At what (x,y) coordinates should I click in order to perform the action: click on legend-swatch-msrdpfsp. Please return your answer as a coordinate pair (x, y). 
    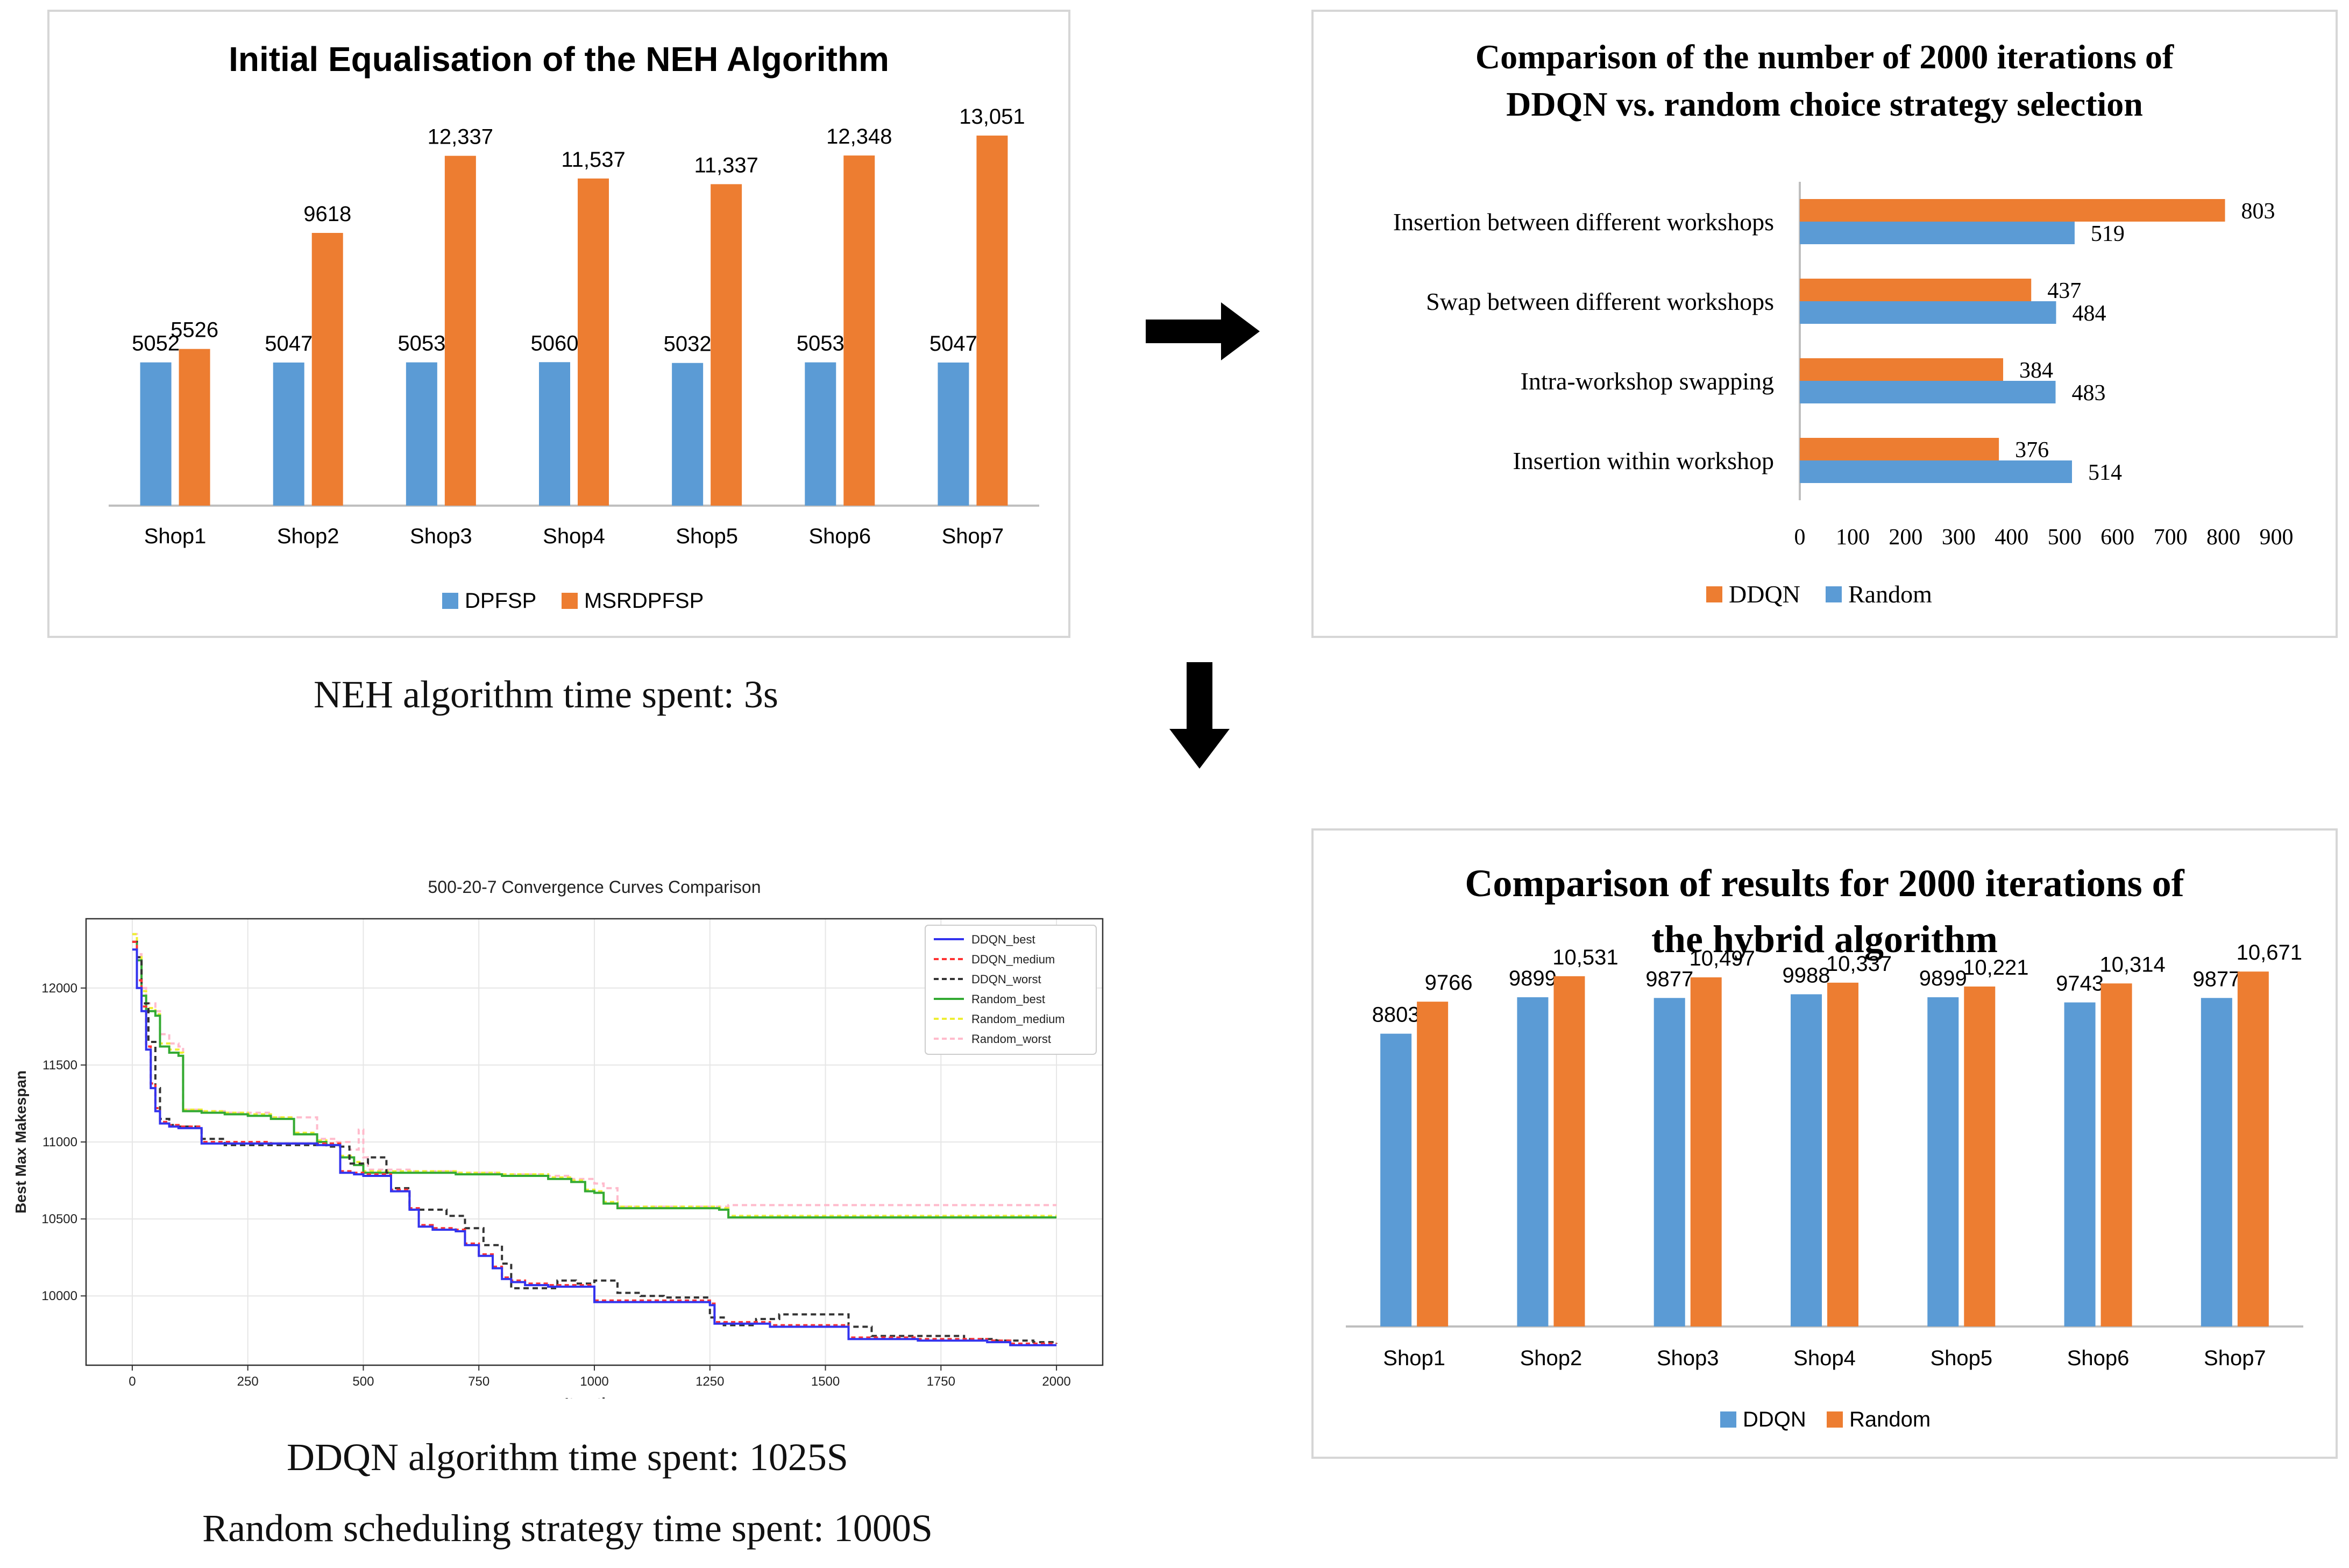
    Looking at the image, I should click on (570, 601).